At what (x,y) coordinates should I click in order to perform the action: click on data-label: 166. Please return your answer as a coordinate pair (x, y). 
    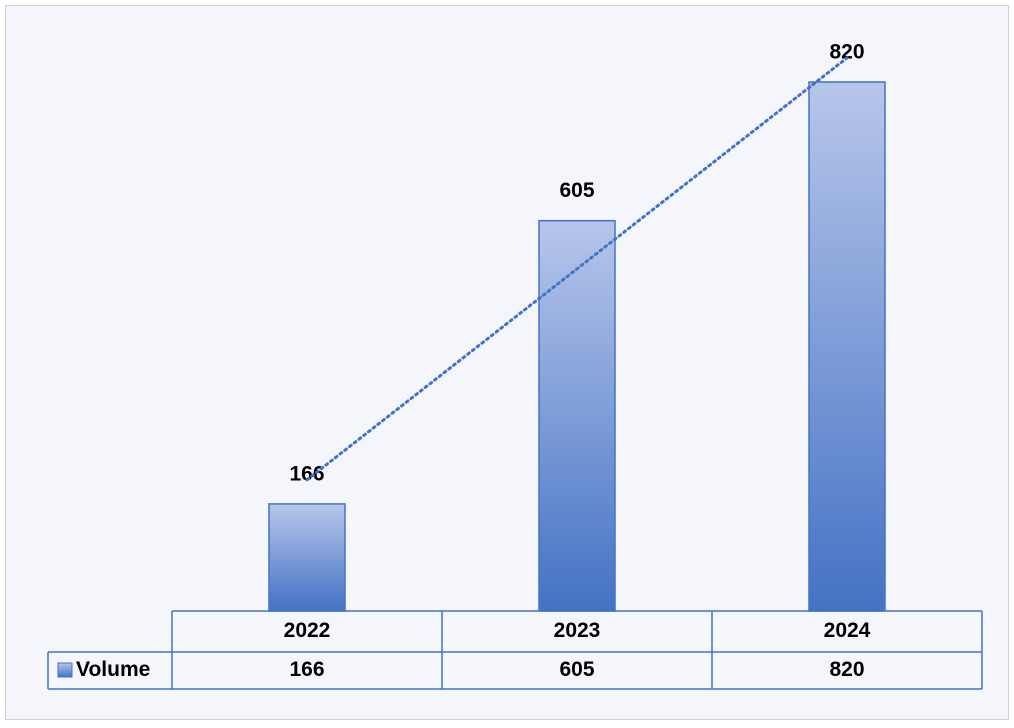
    Looking at the image, I should click on (306, 473).